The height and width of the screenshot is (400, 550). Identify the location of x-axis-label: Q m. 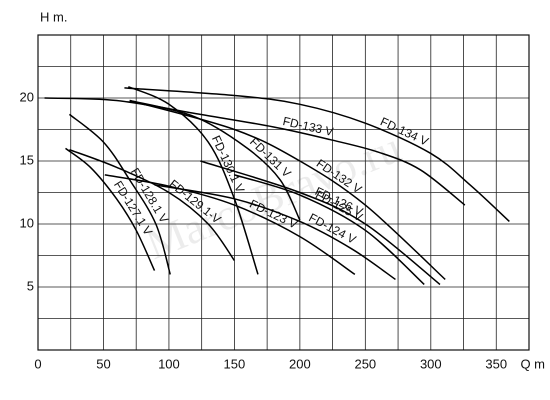
(532, 363).